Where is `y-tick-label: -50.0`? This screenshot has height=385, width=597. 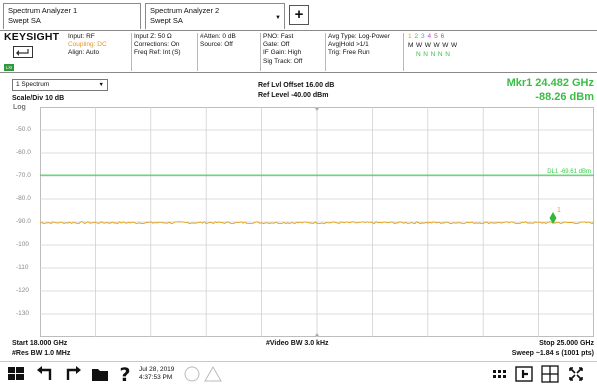 y-tick-label: -50.0 is located at coordinates (23, 129).